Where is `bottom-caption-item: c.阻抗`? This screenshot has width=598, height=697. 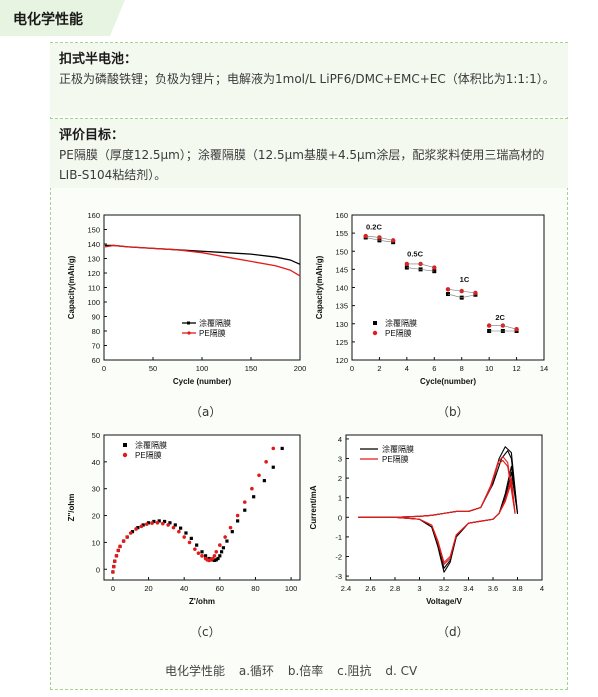
bottom-caption-item: c.阻抗 is located at coordinates (354, 671).